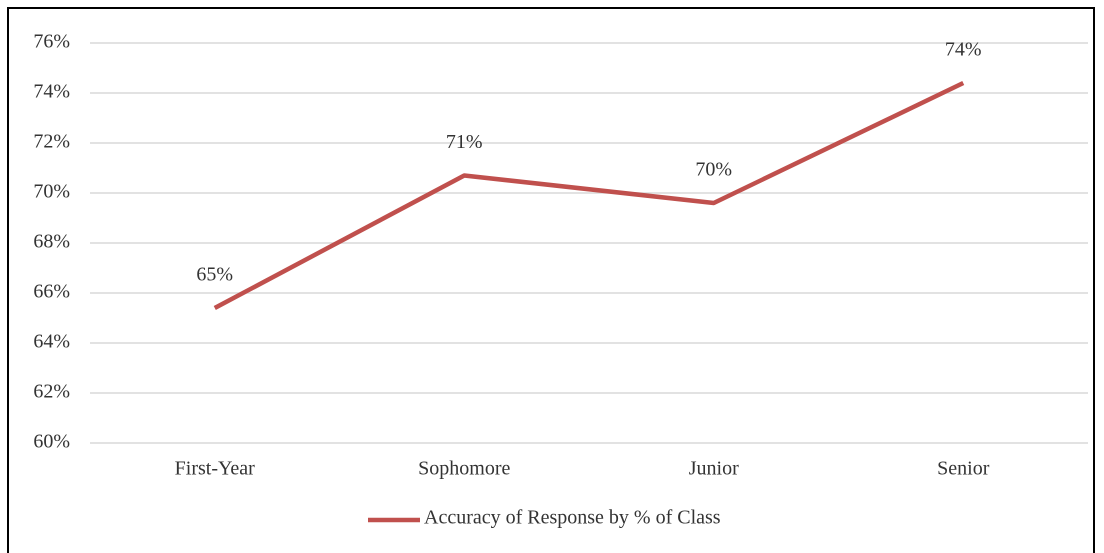  What do you see at coordinates (51, 42) in the screenshot?
I see `y-tick-label: 76%` at bounding box center [51, 42].